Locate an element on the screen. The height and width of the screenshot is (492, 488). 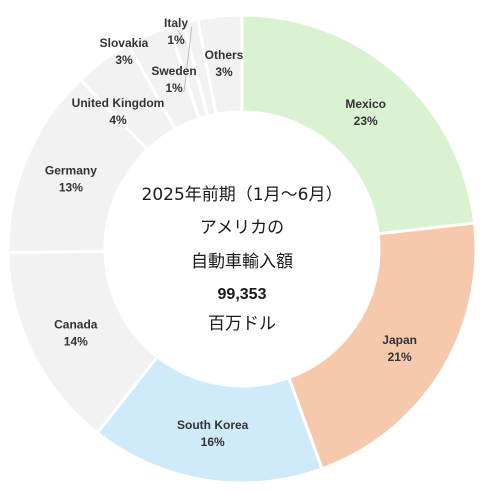
label-leader-lines is located at coordinates (185, 59).